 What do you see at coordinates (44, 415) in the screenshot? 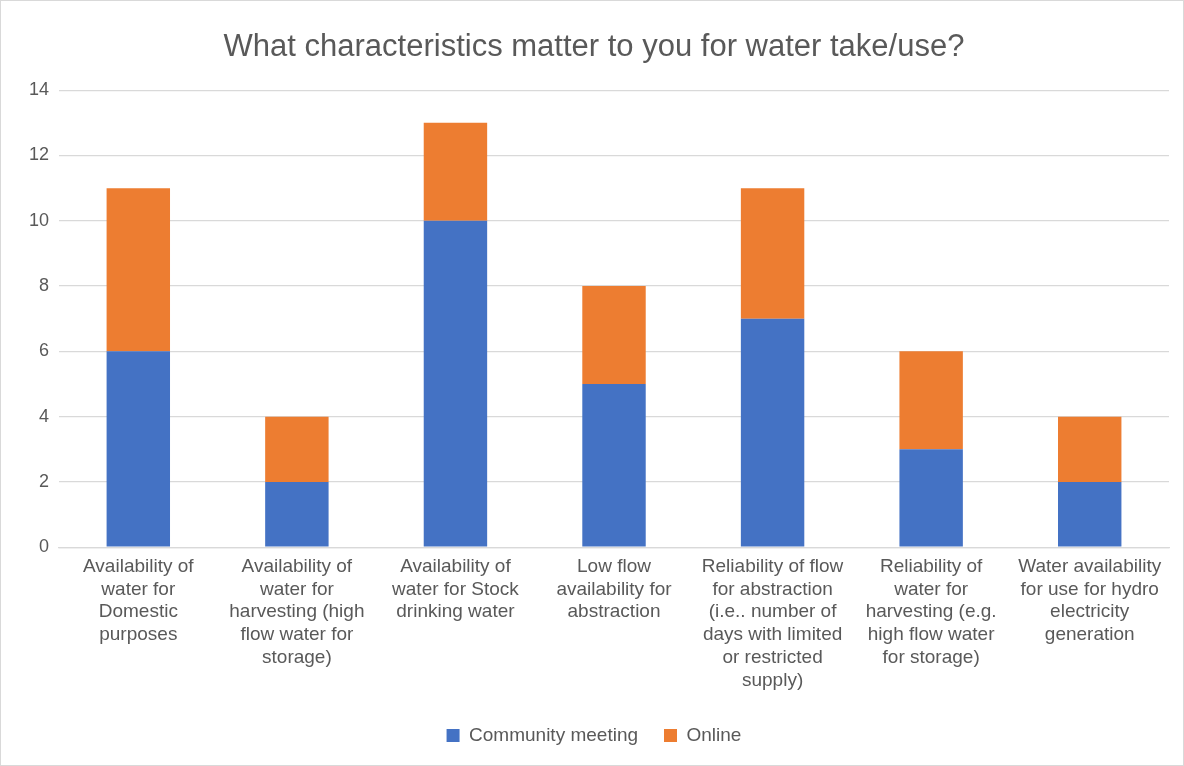
I see `y-tick-label: 4` at bounding box center [44, 415].